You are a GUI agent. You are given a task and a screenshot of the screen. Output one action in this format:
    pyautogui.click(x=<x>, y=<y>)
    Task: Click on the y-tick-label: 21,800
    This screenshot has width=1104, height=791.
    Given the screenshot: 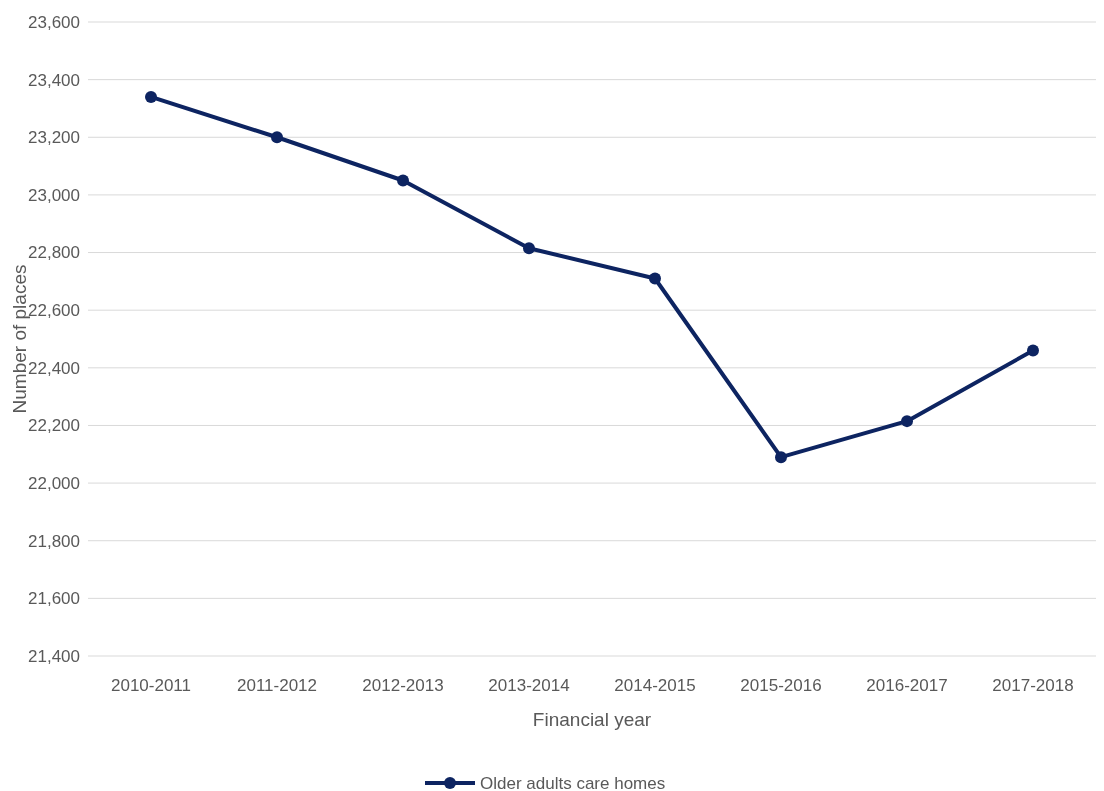 What is the action you would take?
    pyautogui.click(x=54, y=541)
    